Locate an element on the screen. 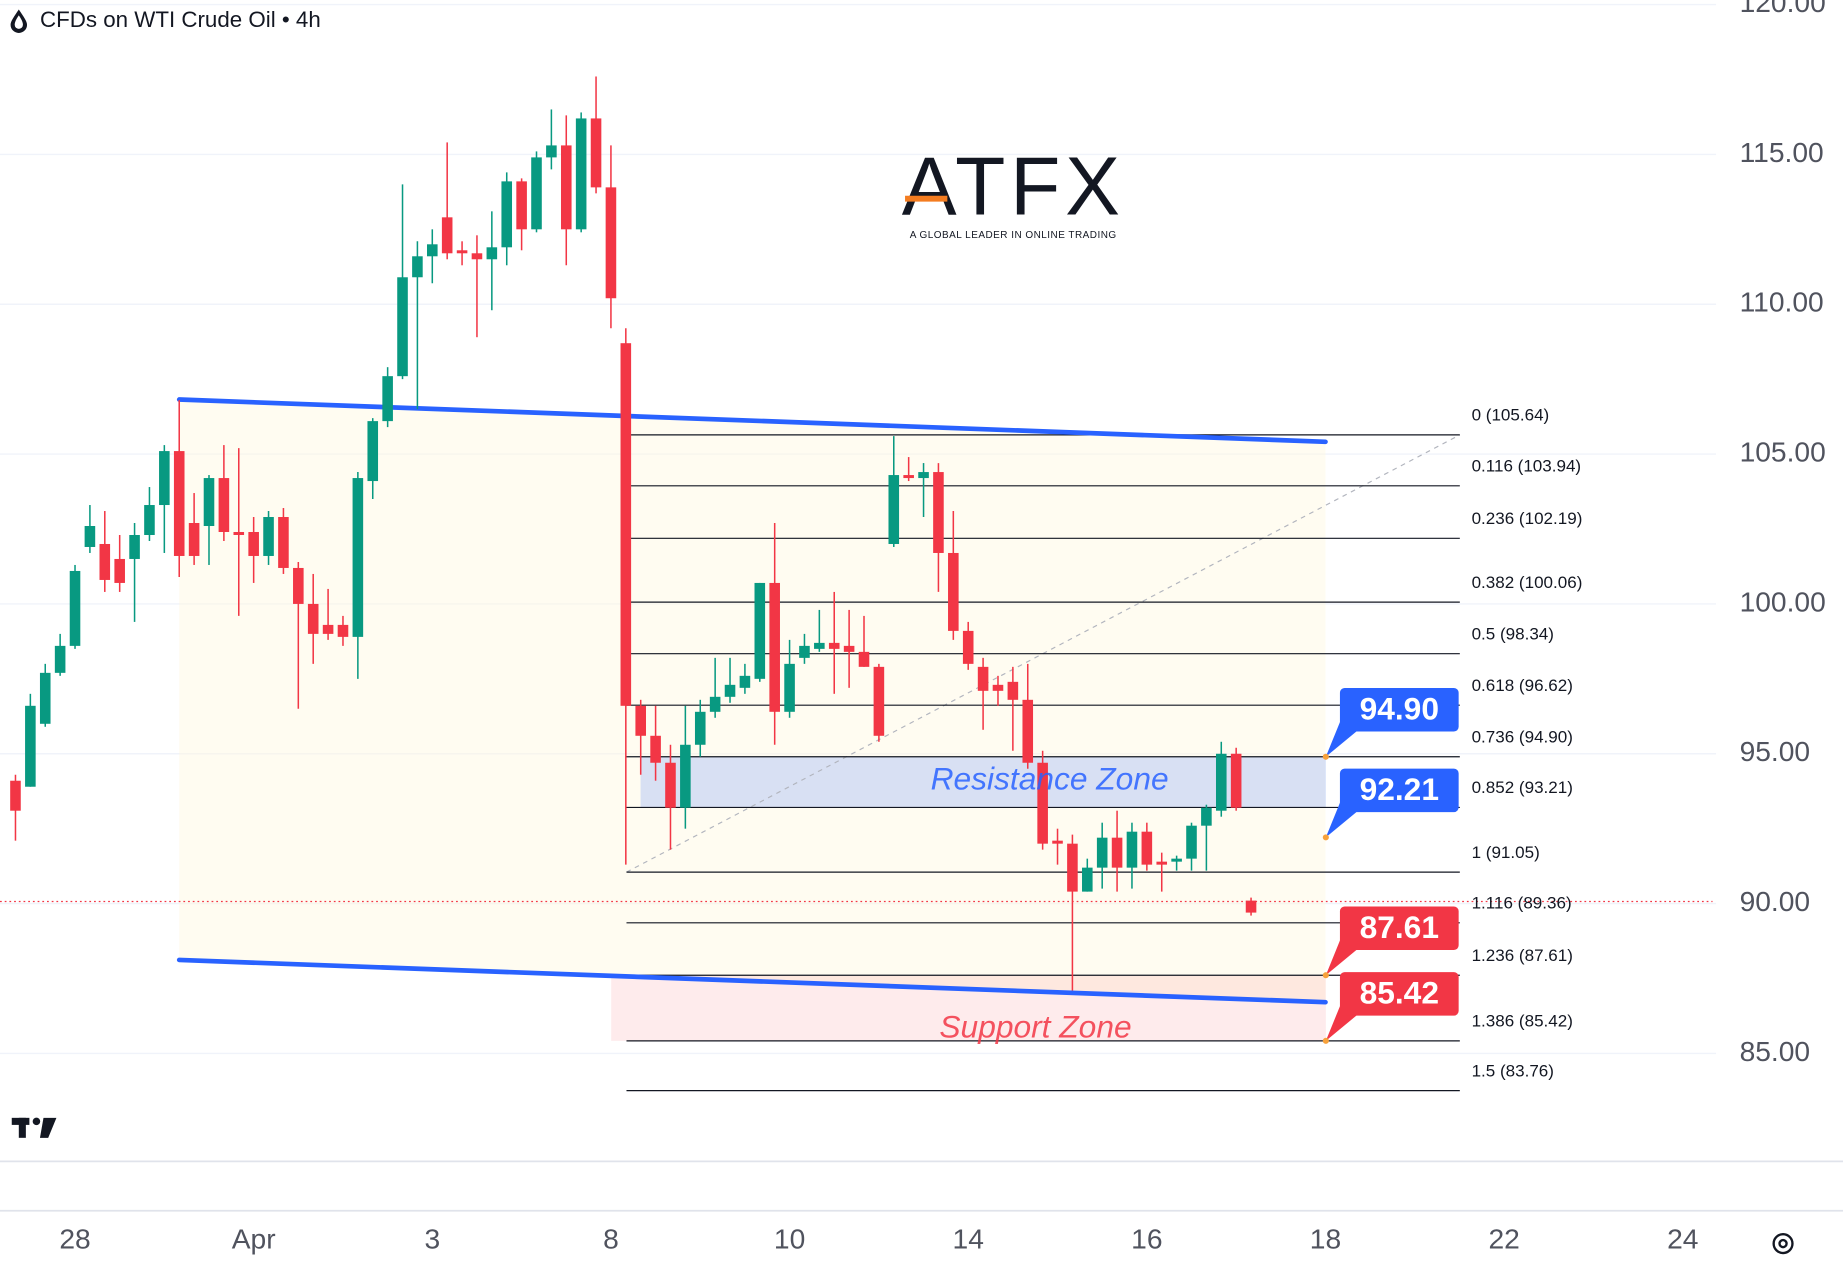 Image resolution: width=1843 pixels, height=1266 pixels. settings-icon is located at coordinates (1783, 1244).